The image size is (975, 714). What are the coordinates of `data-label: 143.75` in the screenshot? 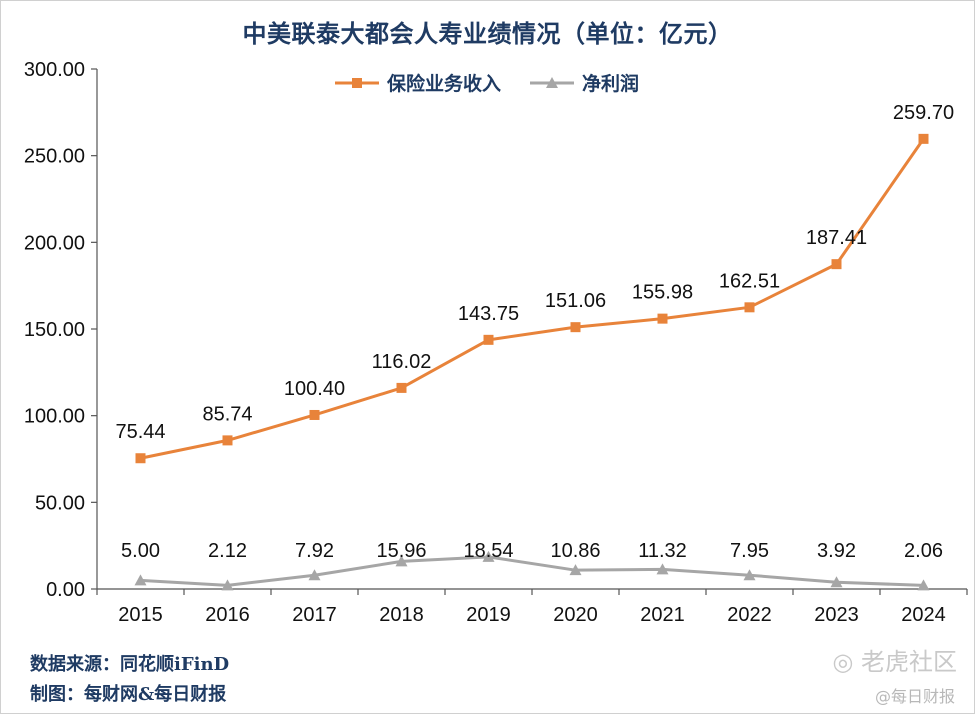 It's located at (488, 314).